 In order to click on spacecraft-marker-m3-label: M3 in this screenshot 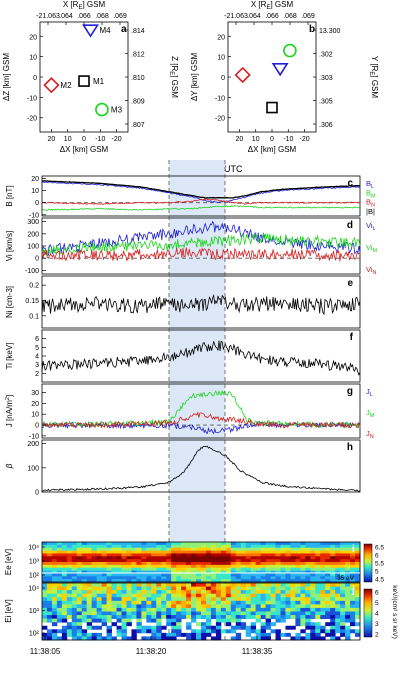, I will do `click(117, 110)`.